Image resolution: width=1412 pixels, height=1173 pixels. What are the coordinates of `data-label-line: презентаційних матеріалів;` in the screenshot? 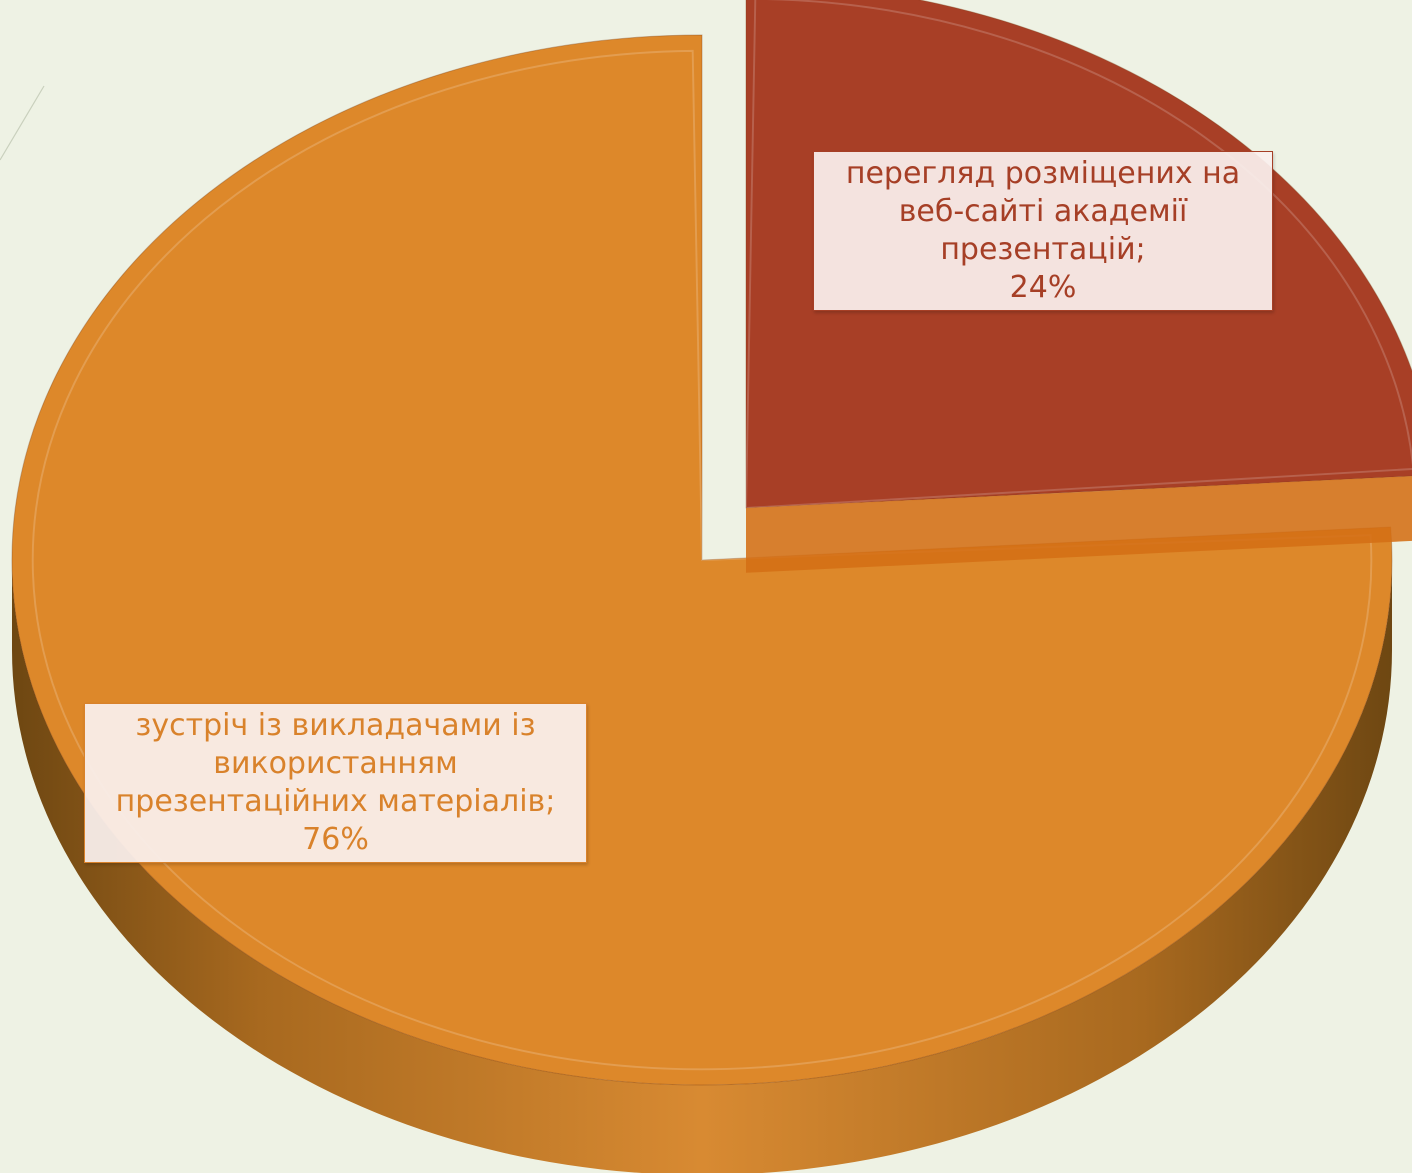 It's located at (335, 802).